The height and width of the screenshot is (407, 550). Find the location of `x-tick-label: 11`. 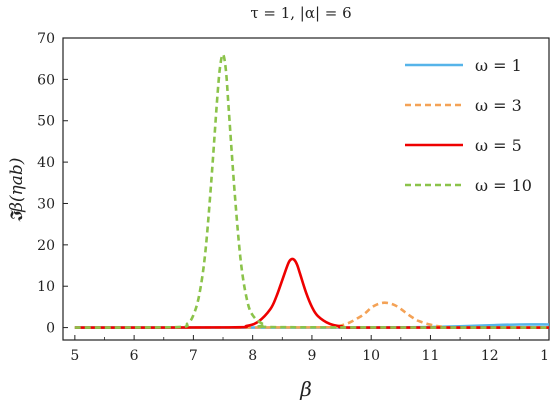

x-tick-label: 11 is located at coordinates (431, 356).